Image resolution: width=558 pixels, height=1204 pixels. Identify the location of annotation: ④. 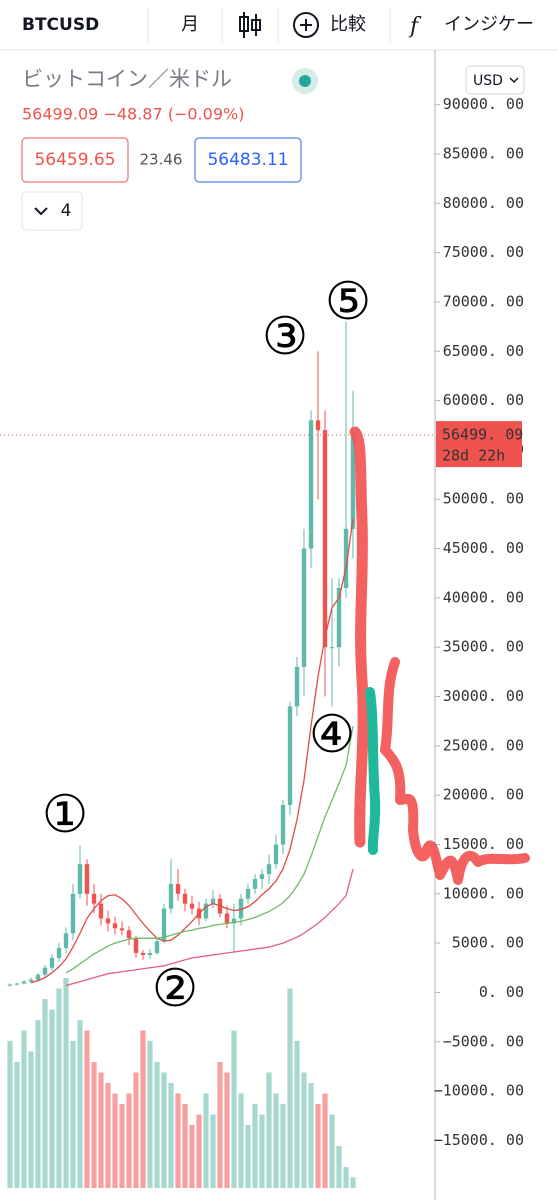
(332, 735).